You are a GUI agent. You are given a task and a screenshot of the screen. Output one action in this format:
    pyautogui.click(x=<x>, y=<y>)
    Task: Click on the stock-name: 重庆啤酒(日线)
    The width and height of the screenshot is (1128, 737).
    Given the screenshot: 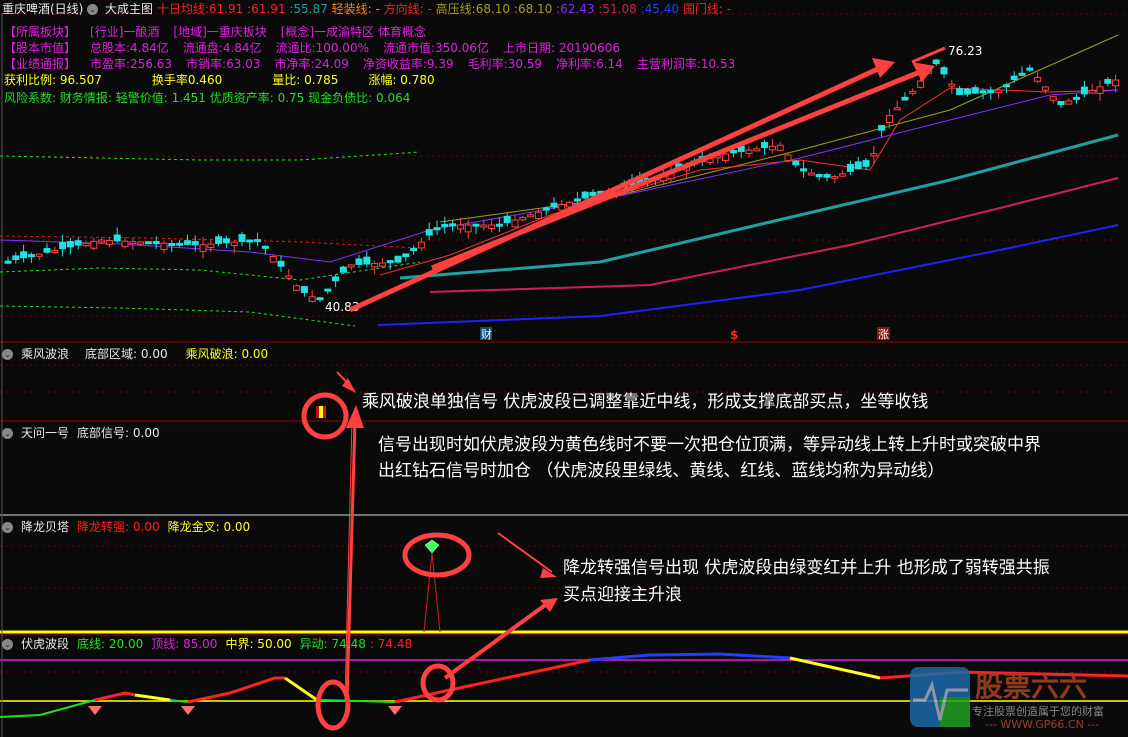 What is the action you would take?
    pyautogui.click(x=43, y=9)
    